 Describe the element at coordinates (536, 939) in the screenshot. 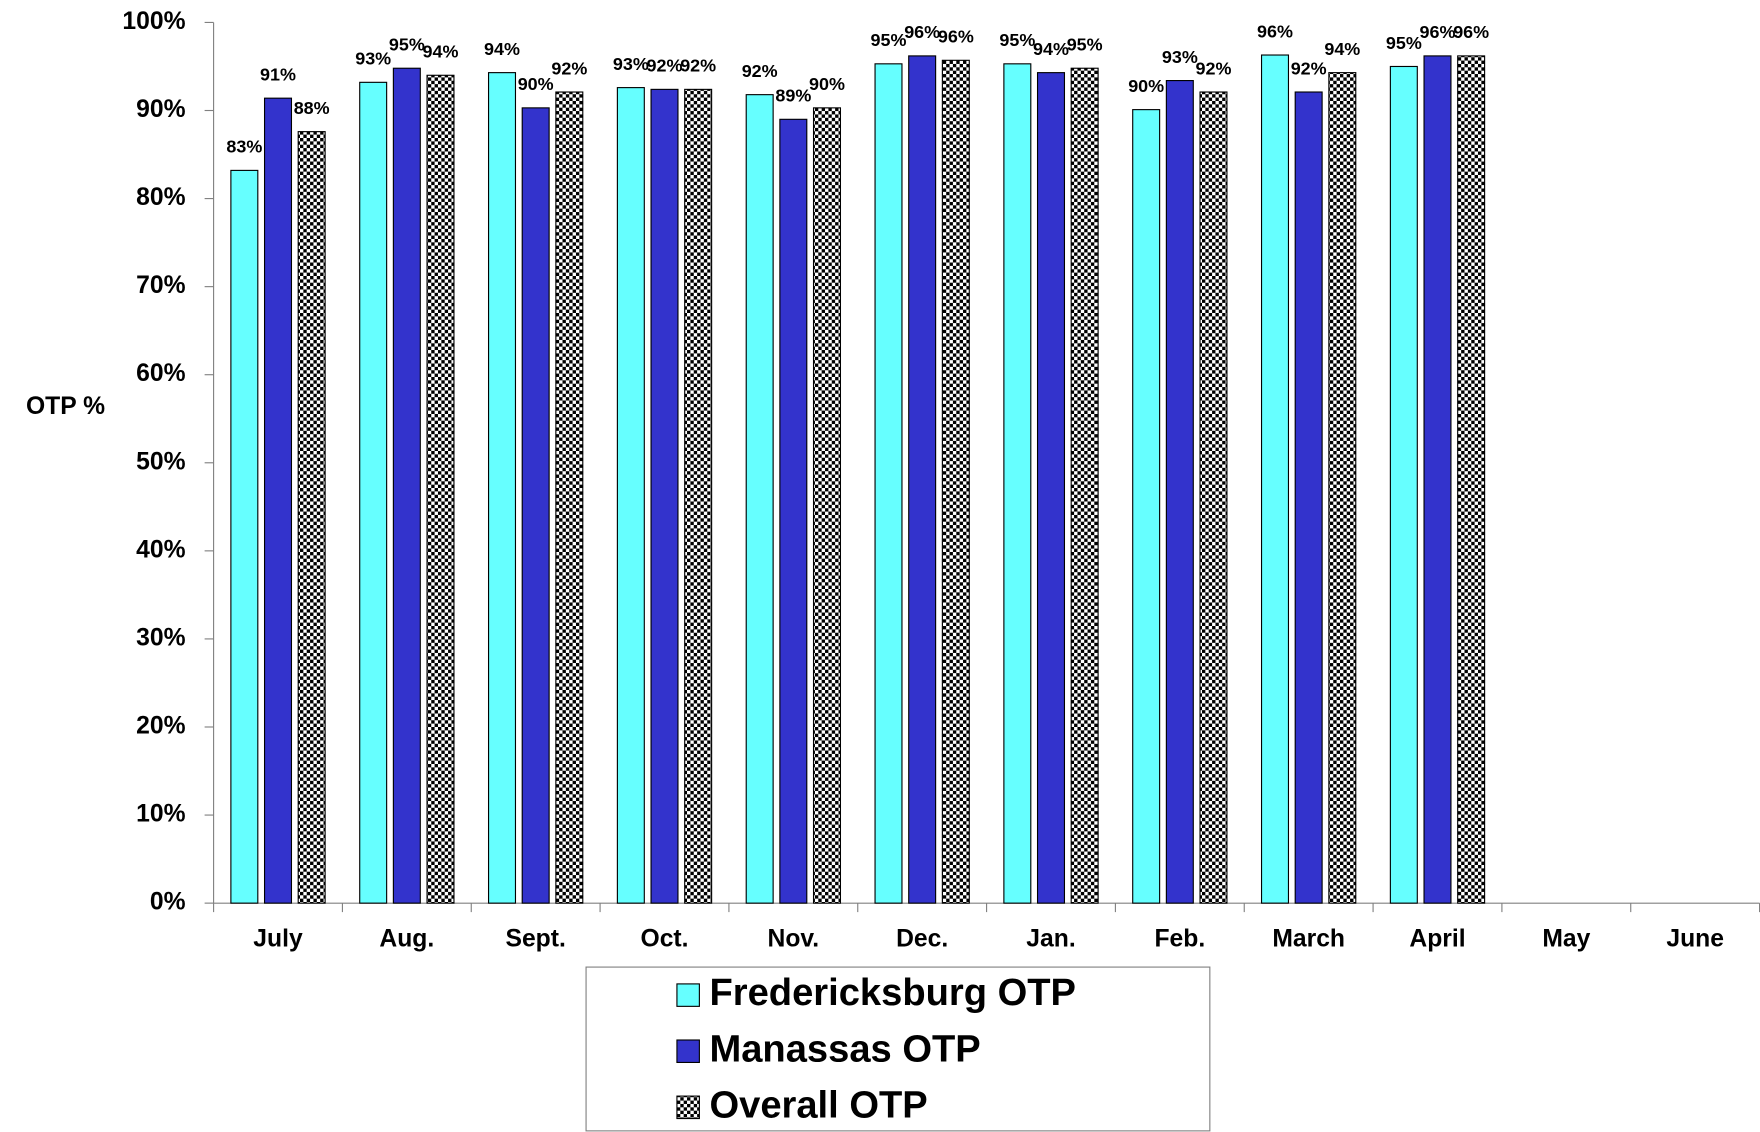

I see `x-tick-label: Sept.` at that location.